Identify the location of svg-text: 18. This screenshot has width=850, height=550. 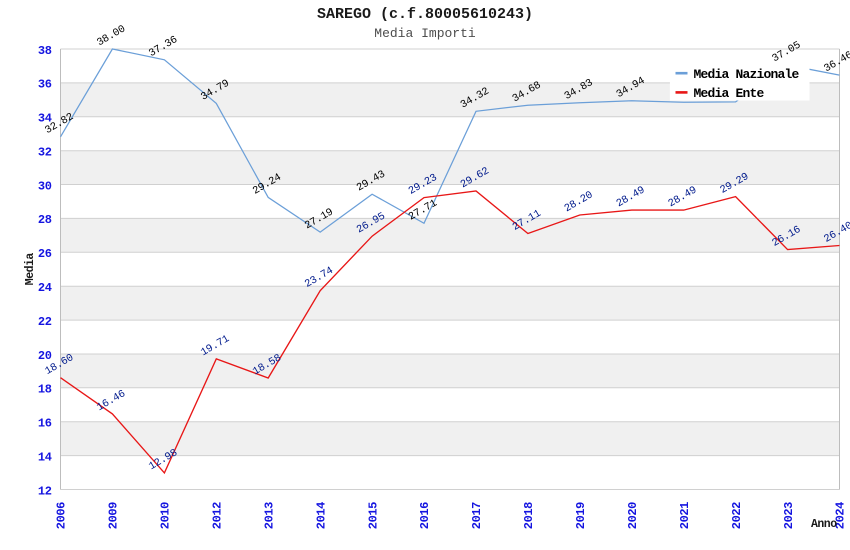
(45, 390).